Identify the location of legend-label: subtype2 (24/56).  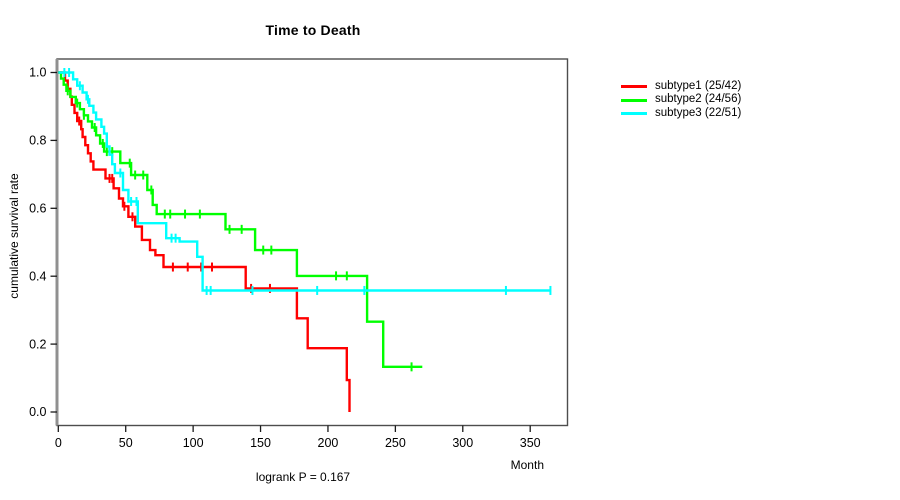
(698, 99).